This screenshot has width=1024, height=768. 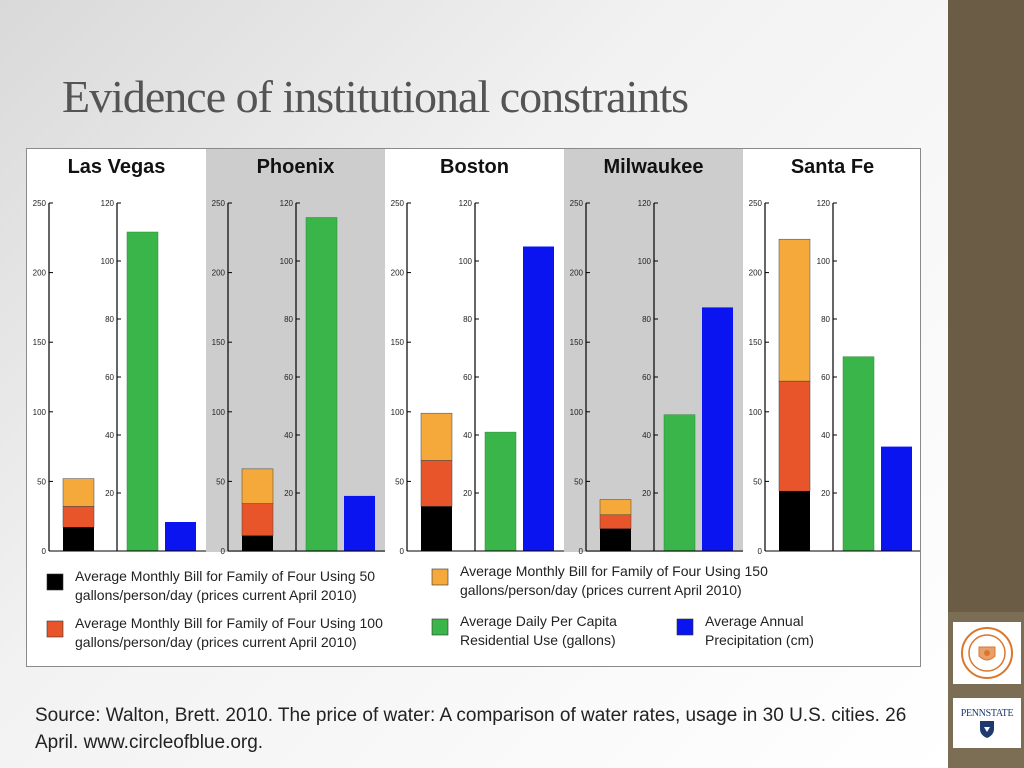 What do you see at coordinates (646, 435) in the screenshot?
I see `right-tick-label-milwaukee: 40` at bounding box center [646, 435].